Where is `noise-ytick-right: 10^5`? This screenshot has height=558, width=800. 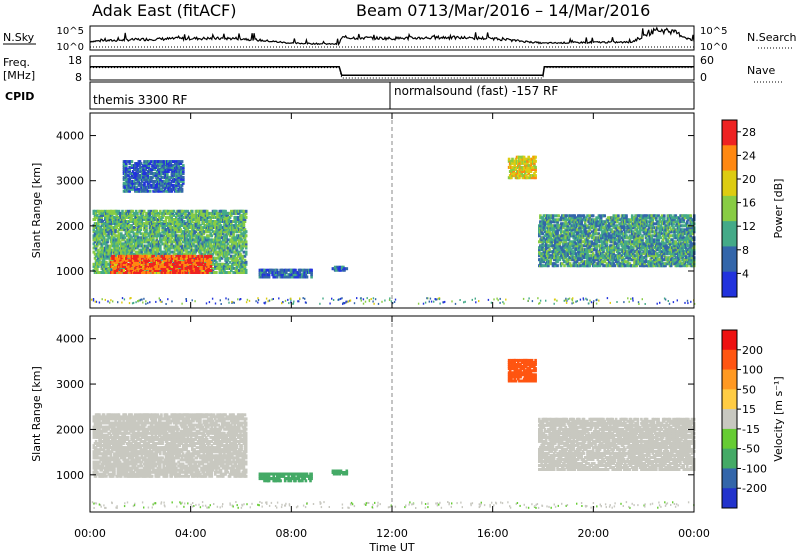 noise-ytick-right: 10^5 is located at coordinates (713, 31).